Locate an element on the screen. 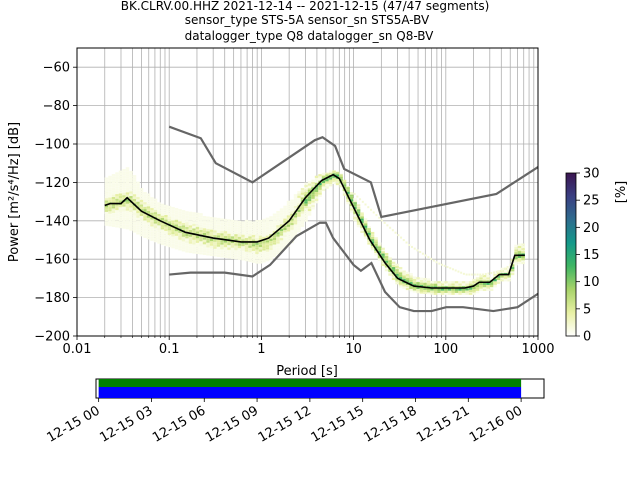  colorbar-tick-label: 20 is located at coordinates (591, 228).